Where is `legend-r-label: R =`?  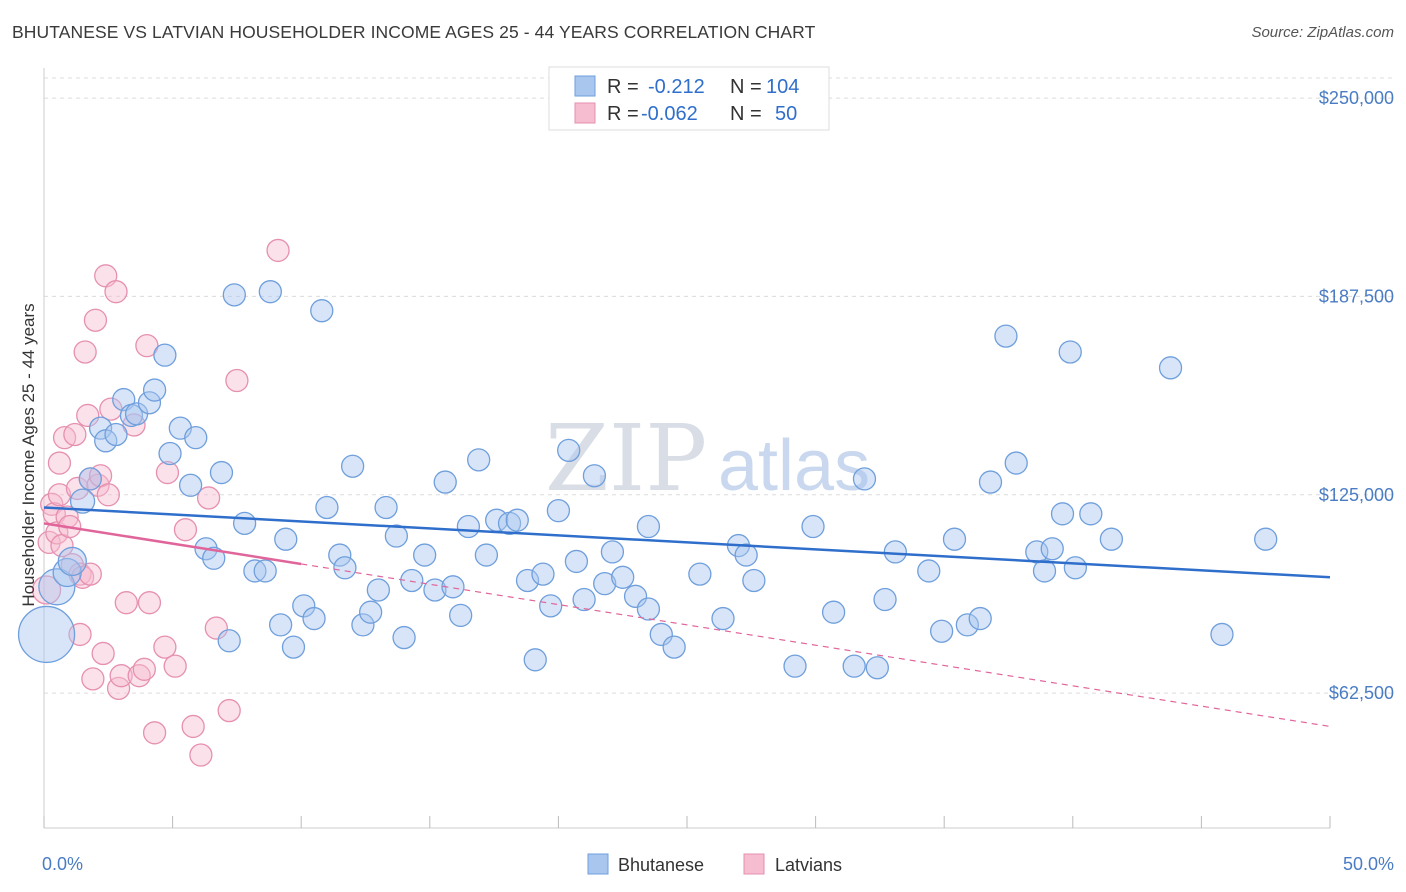
legend-r-label: R = is located at coordinates (623, 114).